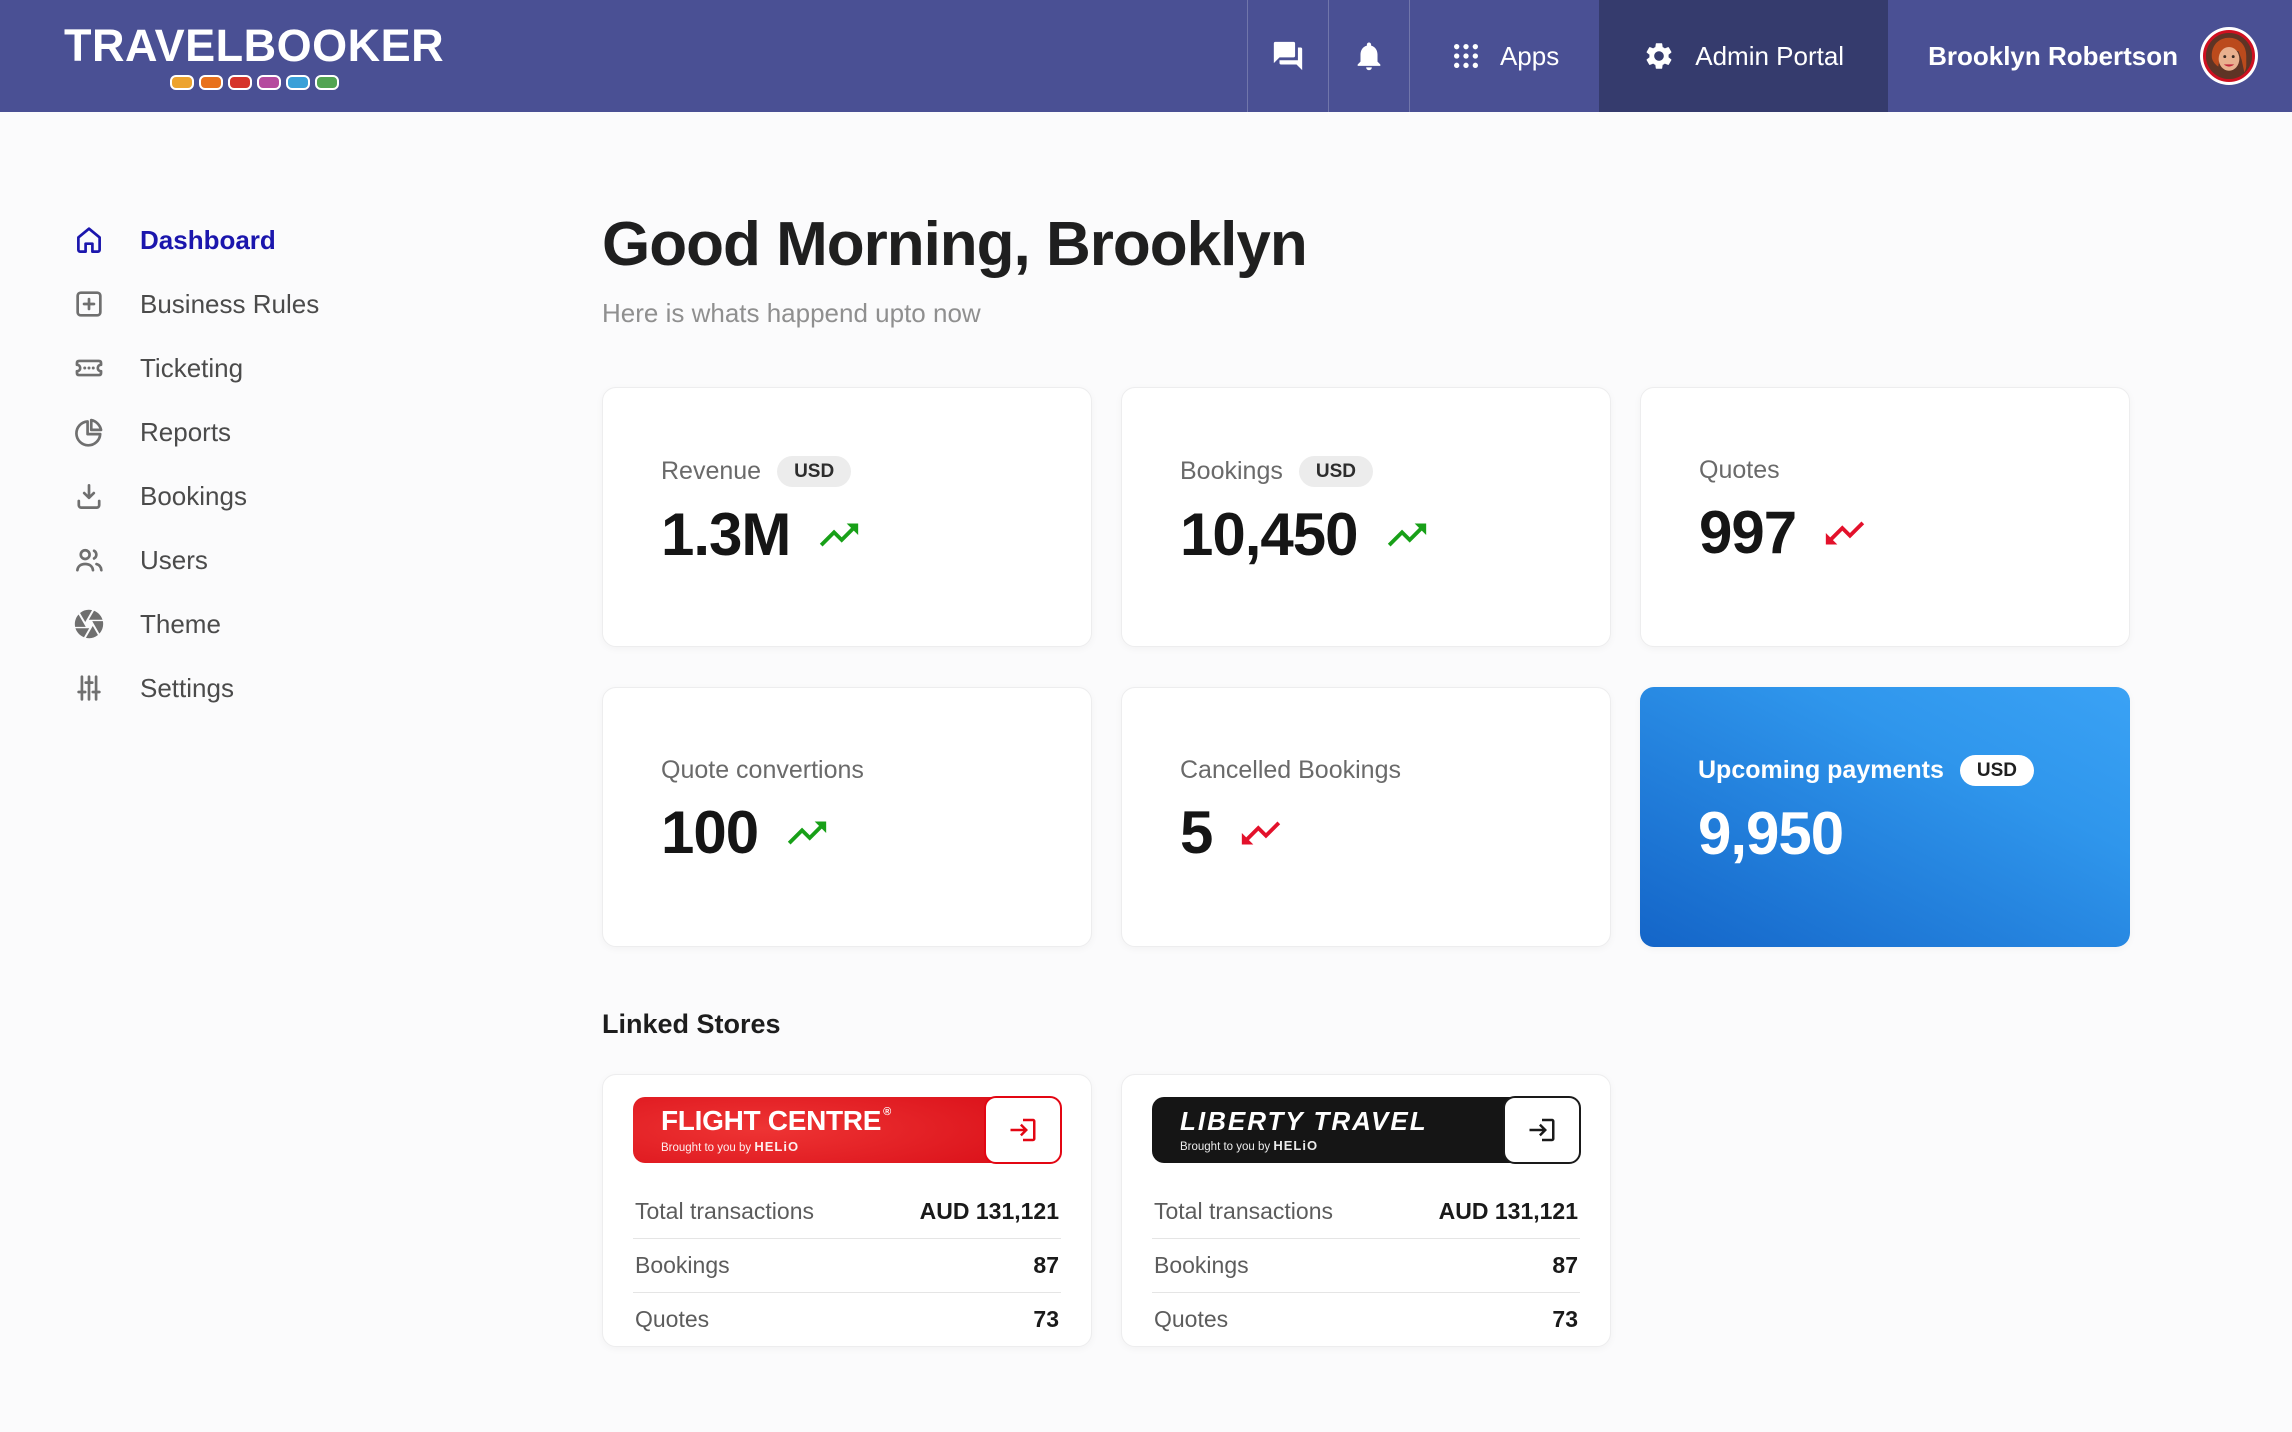 This screenshot has height=1432, width=2292. I want to click on notifications-bell-icon, so click(1369, 56).